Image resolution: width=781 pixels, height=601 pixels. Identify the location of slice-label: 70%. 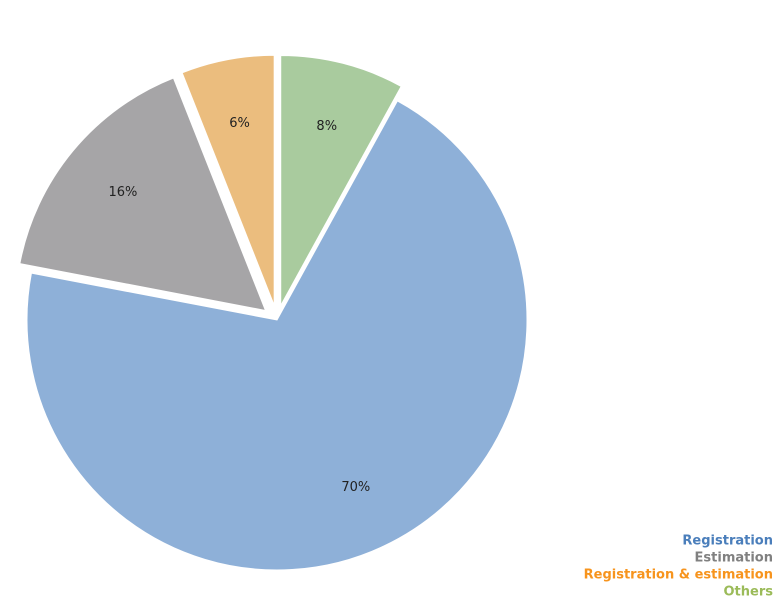
(355, 487).